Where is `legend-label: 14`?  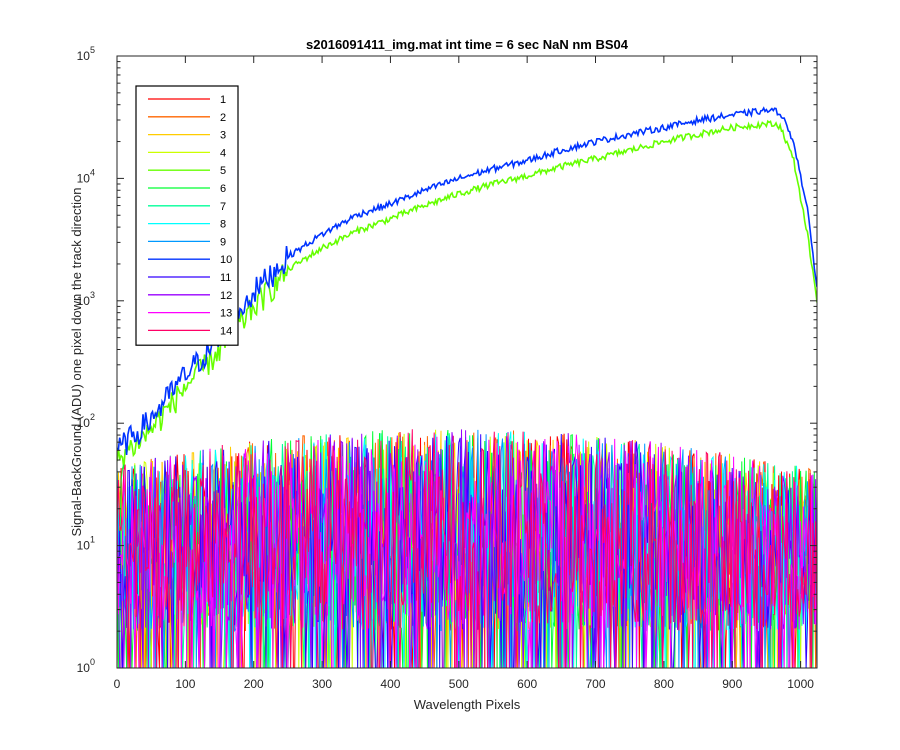 legend-label: 14 is located at coordinates (226, 331).